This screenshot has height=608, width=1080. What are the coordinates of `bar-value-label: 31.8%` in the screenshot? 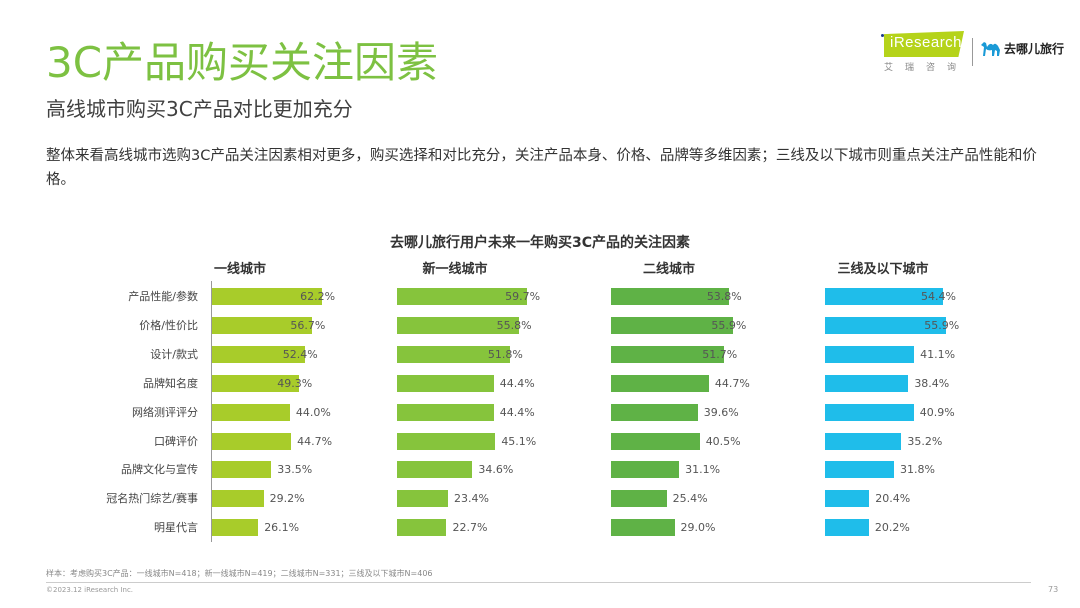 It's located at (917, 470).